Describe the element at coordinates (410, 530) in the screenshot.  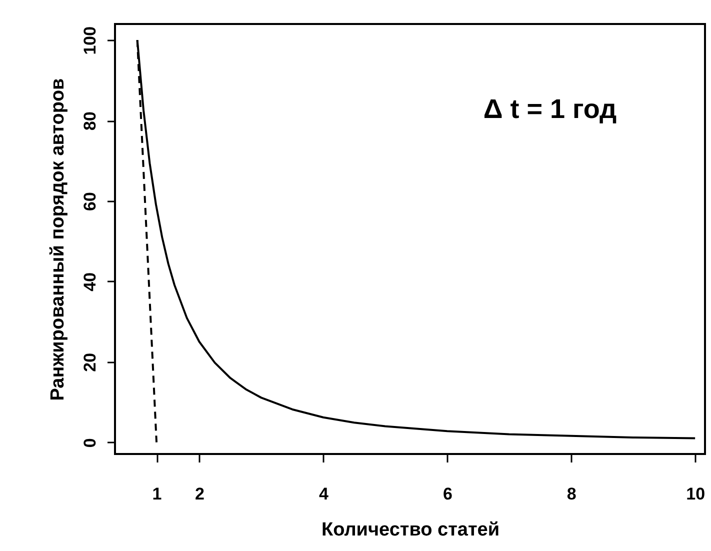
I see `x-axis-title: Количество статей` at that location.